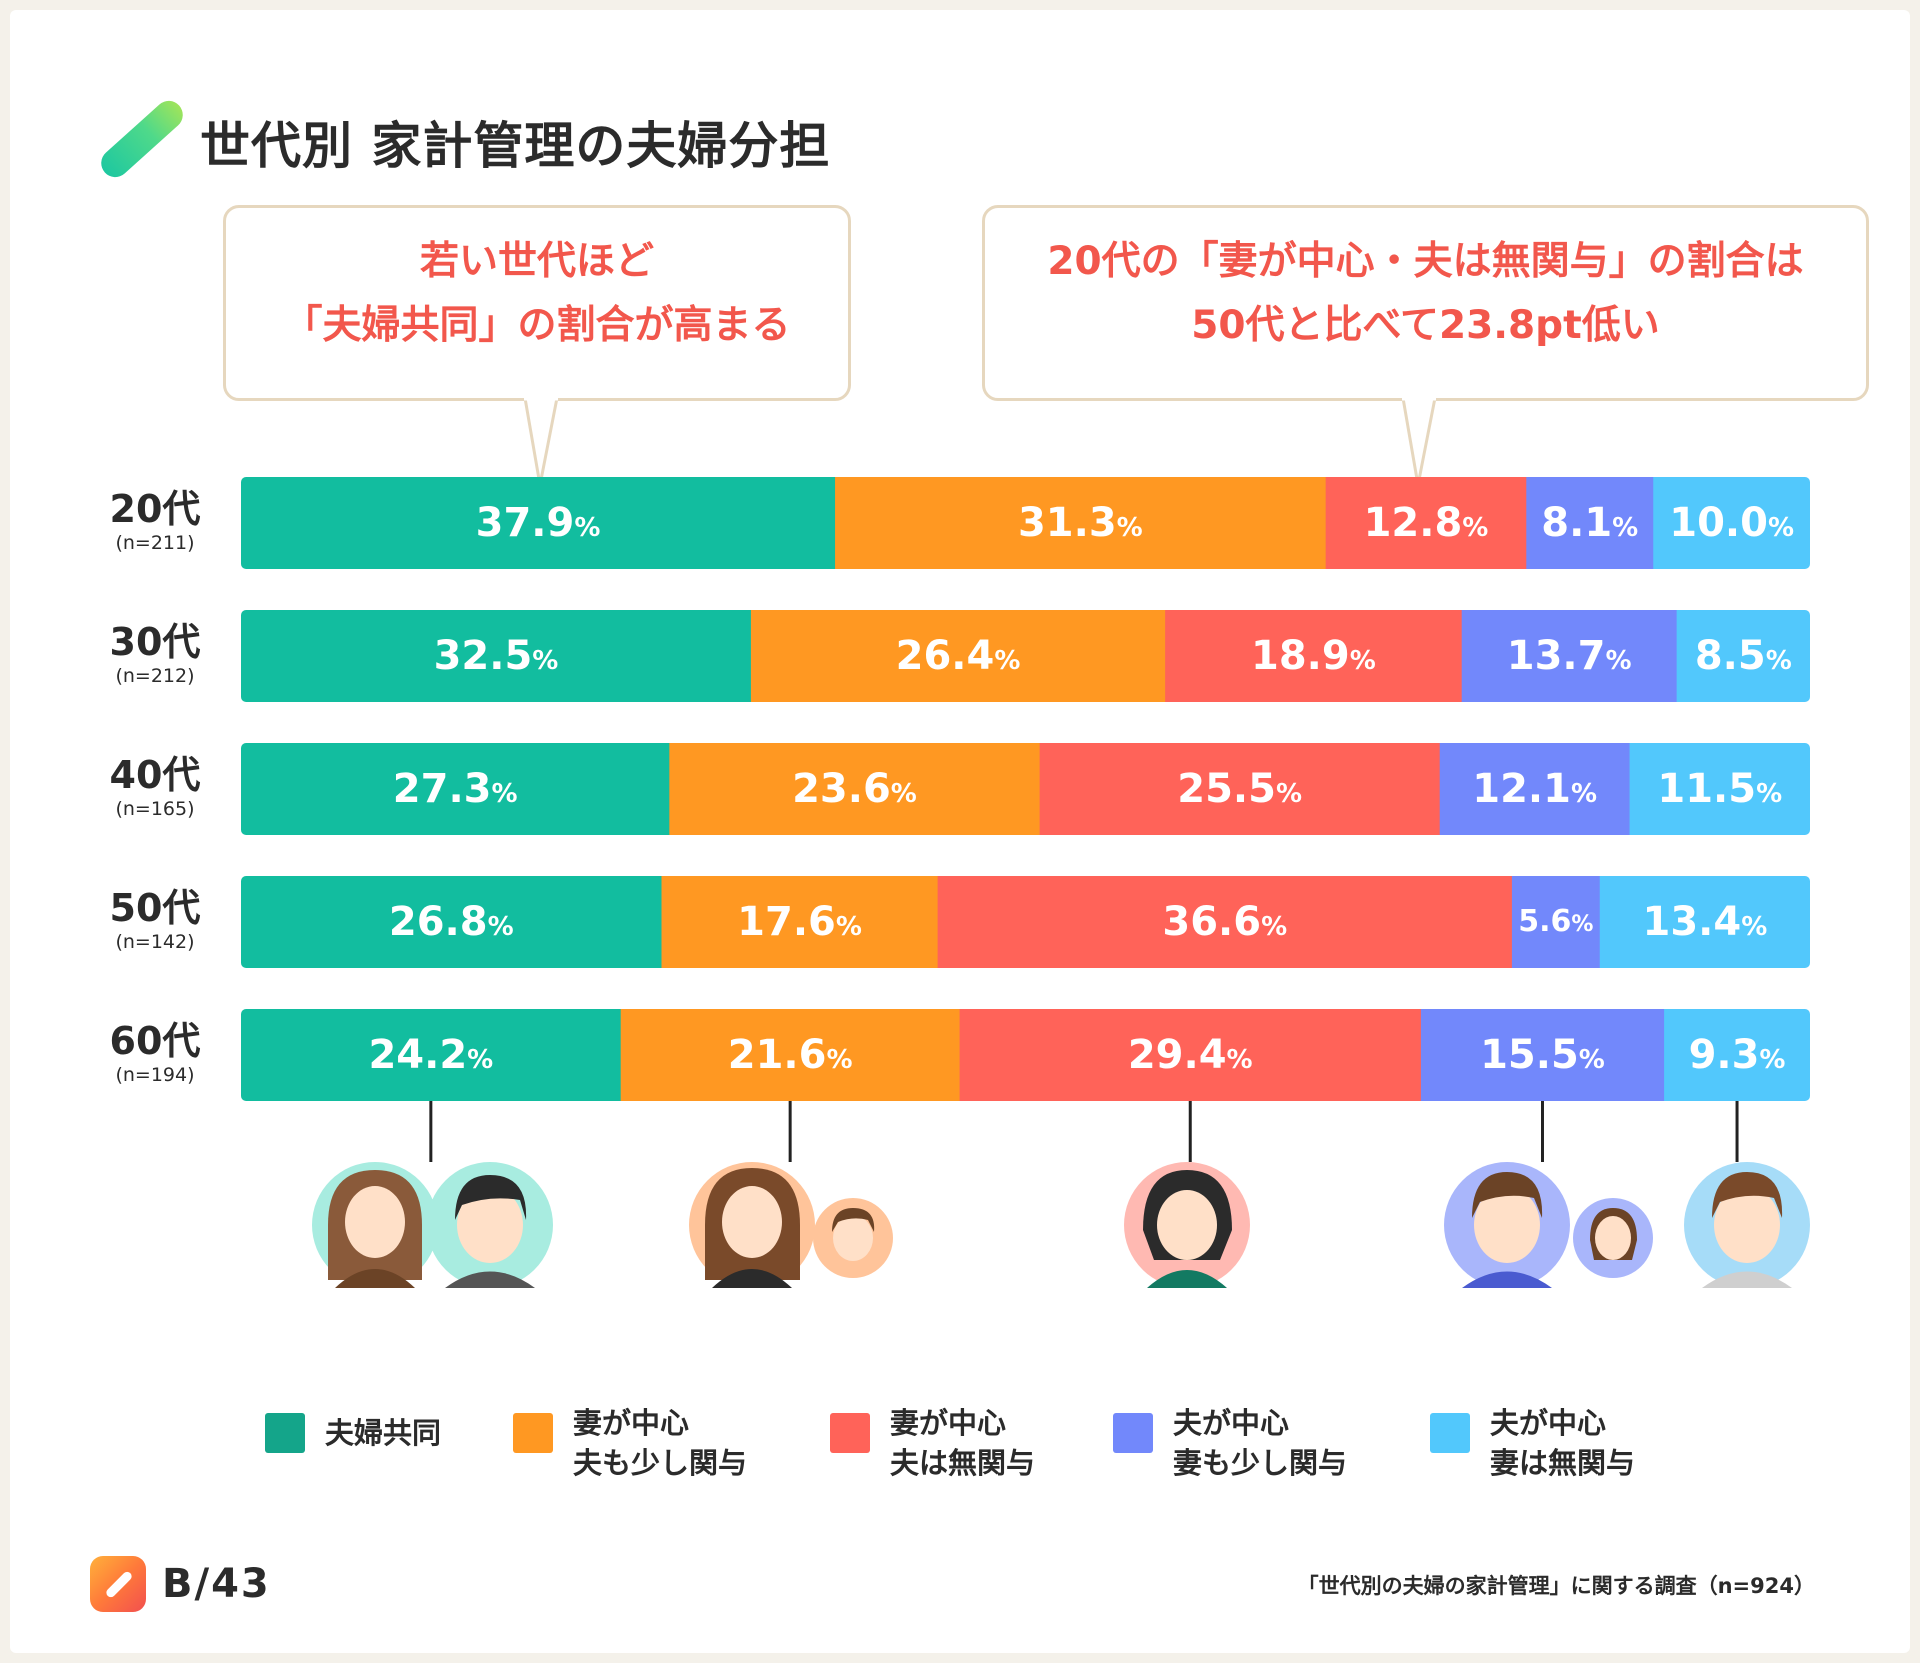  What do you see at coordinates (1067, 523) in the screenshot?
I see `data-label-value: 31.3` at bounding box center [1067, 523].